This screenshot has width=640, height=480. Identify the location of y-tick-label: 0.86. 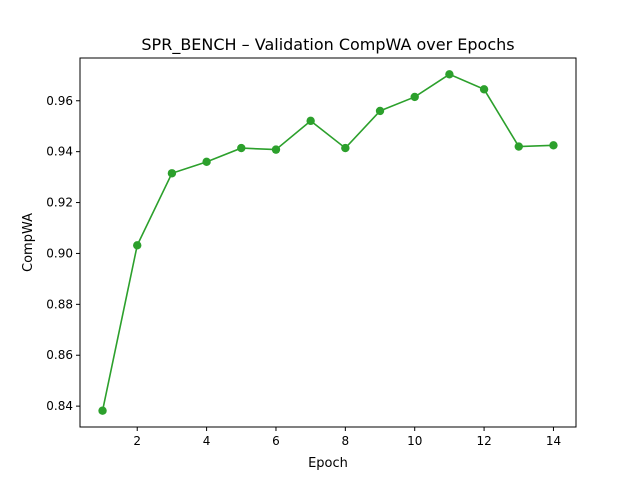
(59, 355).